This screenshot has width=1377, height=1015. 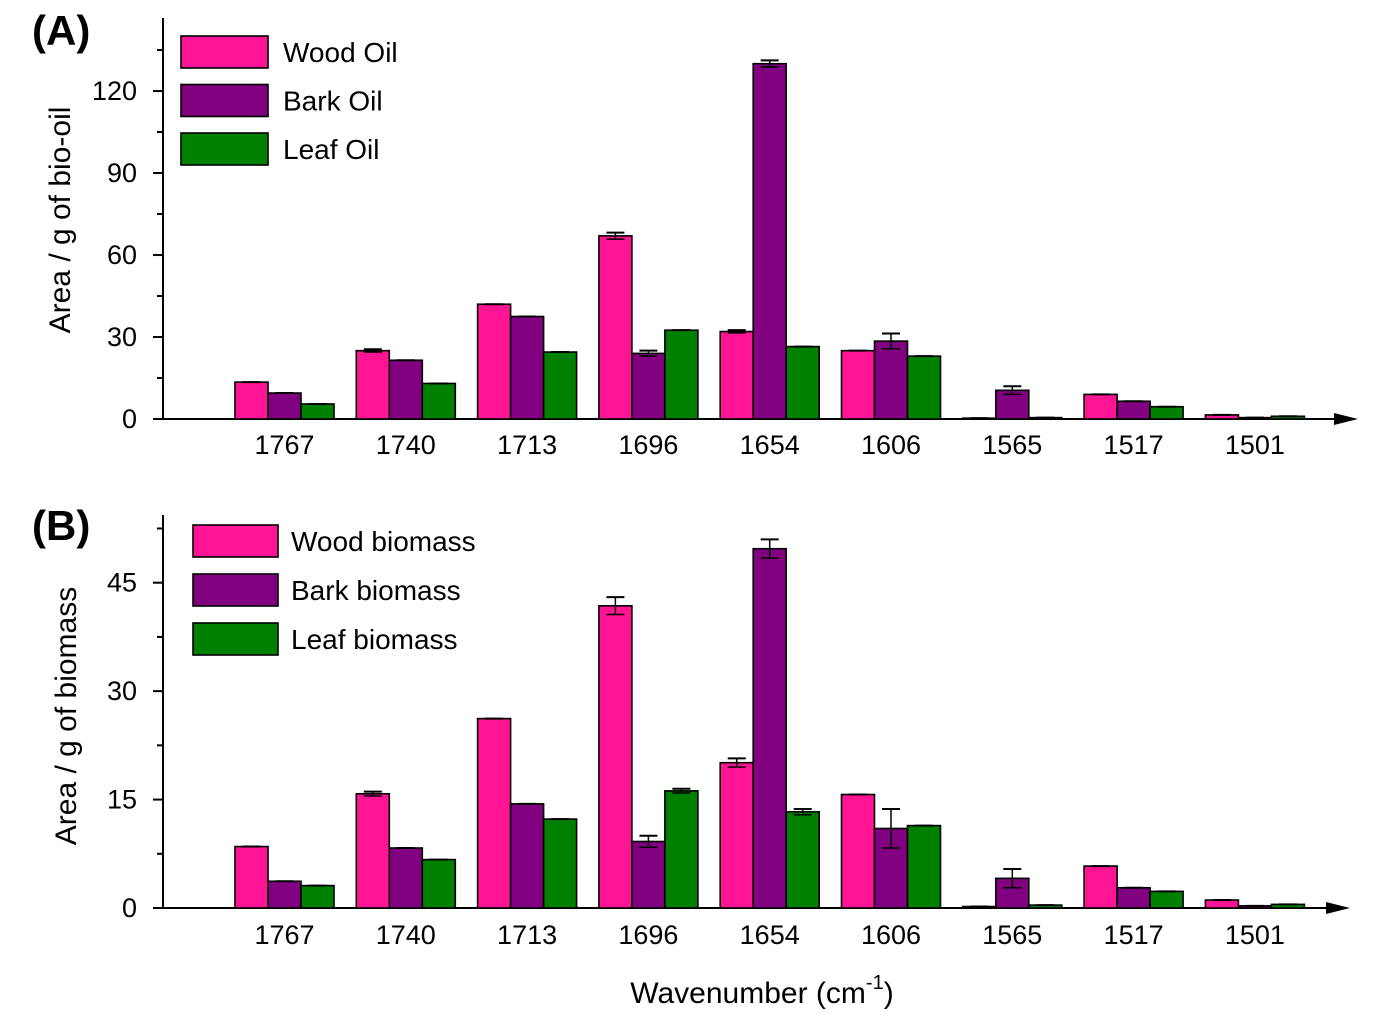 What do you see at coordinates (340, 52) in the screenshot?
I see `legend-label: Wood Oil` at bounding box center [340, 52].